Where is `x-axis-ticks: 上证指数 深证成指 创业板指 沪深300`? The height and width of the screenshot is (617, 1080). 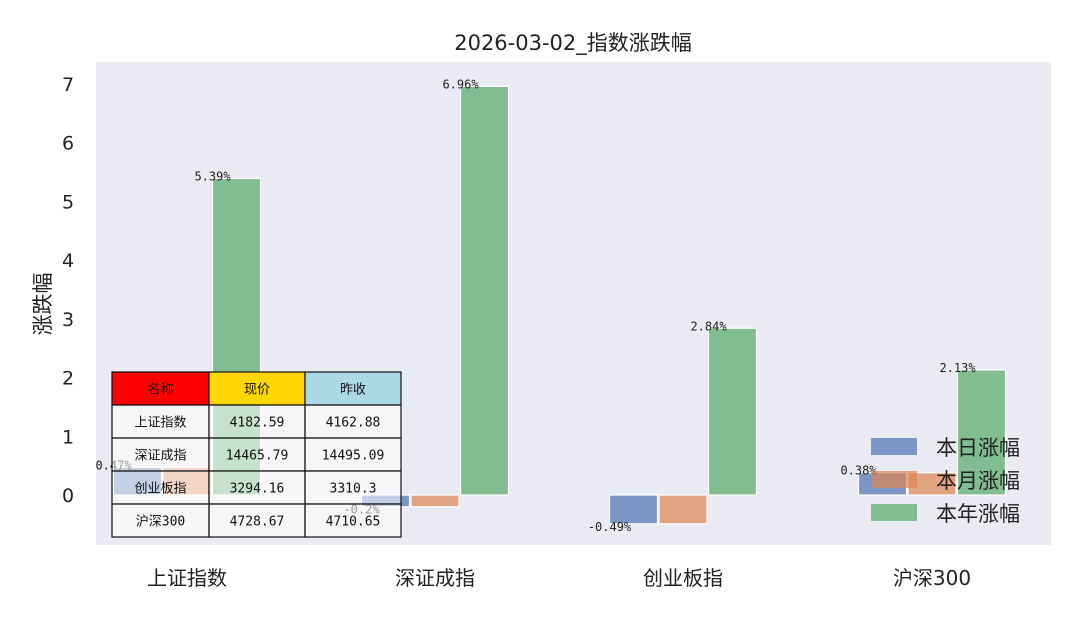
x-axis-ticks: 上证指数 深证成指 创业板指 沪深300 is located at coordinates (559, 578).